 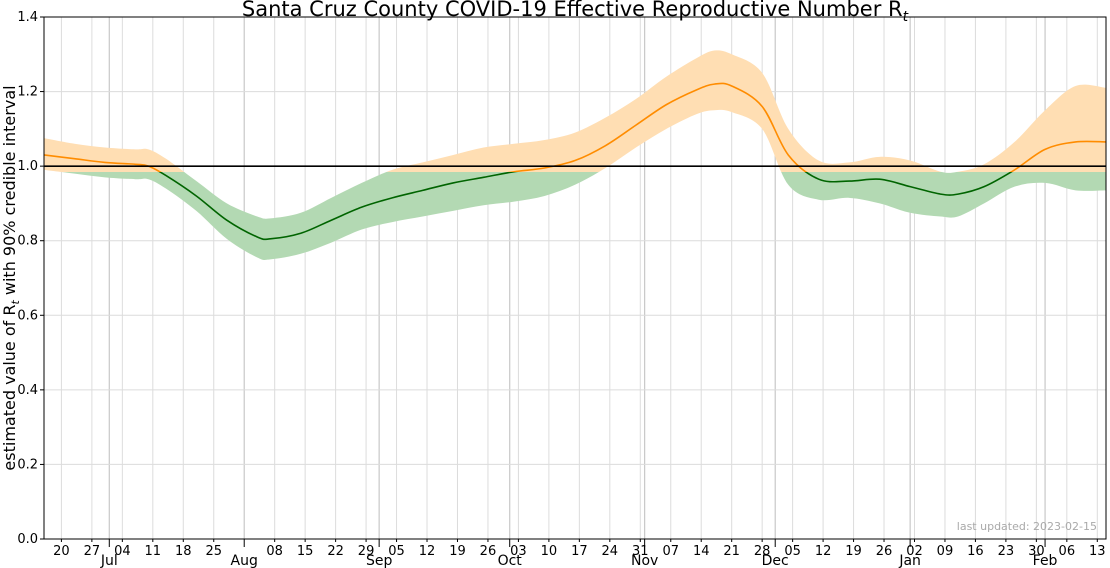 I want to click on x-tick-label-day: 29, so click(x=366, y=551).